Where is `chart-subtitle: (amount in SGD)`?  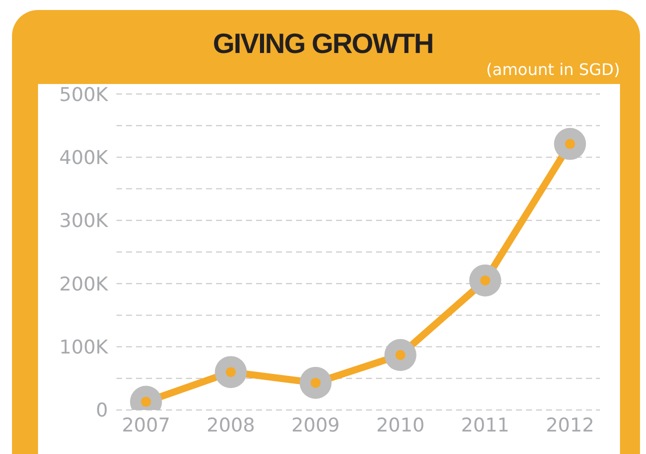
chart-subtitle: (amount in SGD) is located at coordinates (553, 69).